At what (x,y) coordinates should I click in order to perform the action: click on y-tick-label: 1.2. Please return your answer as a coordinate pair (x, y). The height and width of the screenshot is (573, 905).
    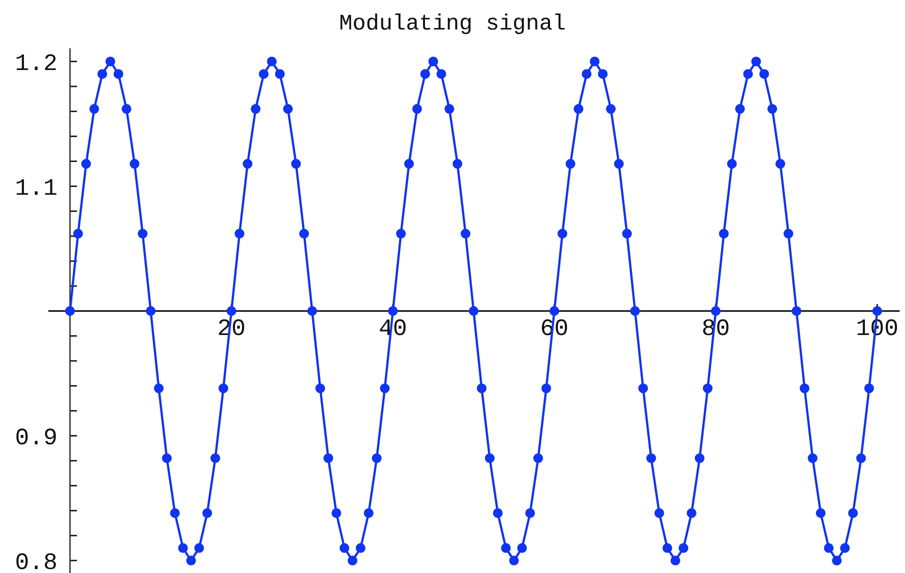
    Looking at the image, I should click on (36, 62).